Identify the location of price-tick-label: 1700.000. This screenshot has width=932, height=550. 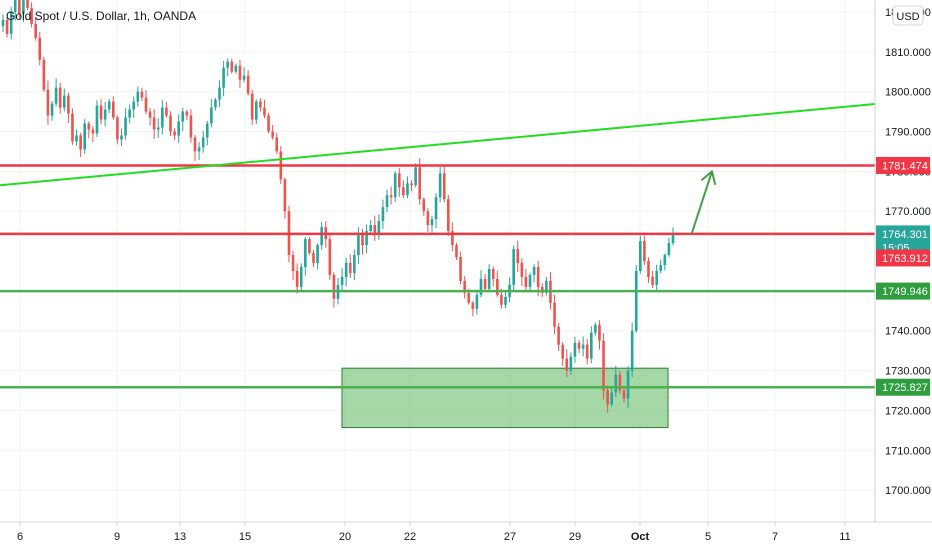
(908, 491).